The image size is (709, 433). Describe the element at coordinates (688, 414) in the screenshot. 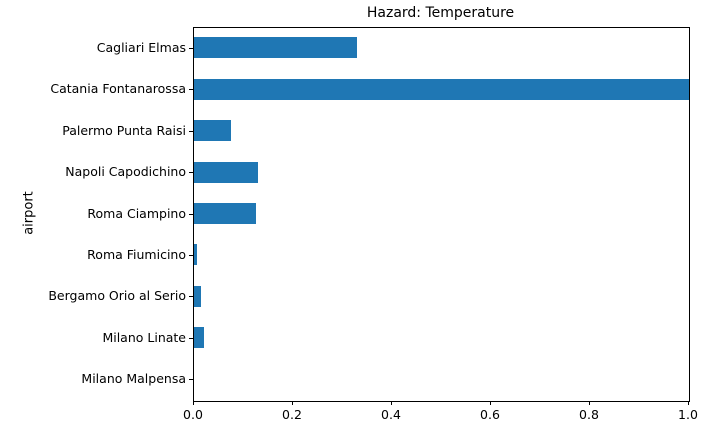

I see `x-tick-label: 1.0` at that location.